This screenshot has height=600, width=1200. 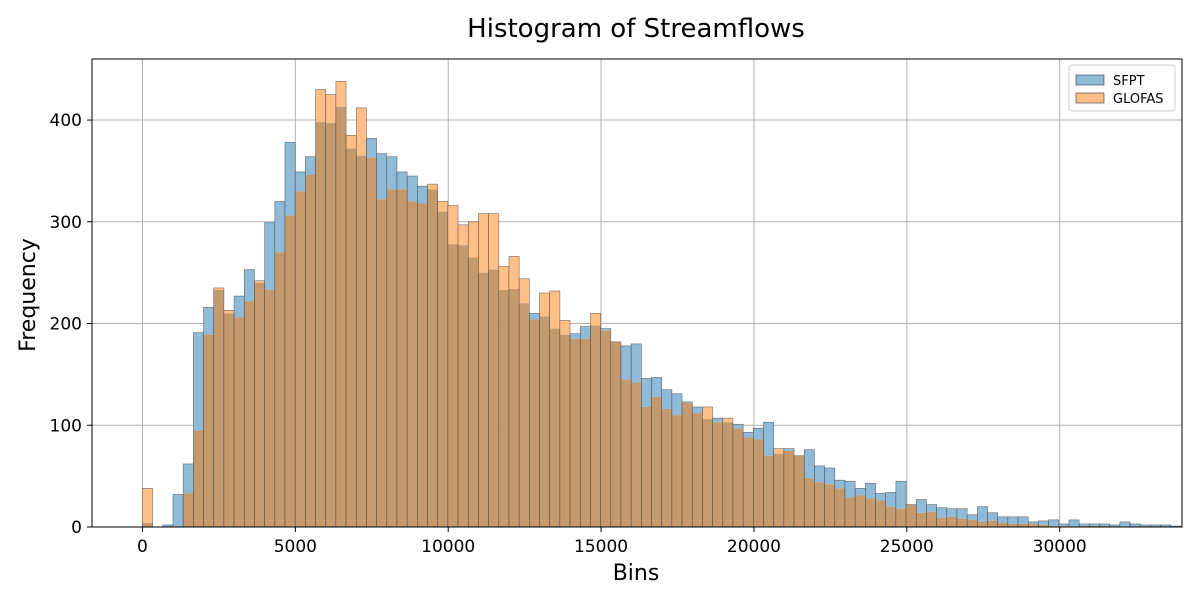 I want to click on x-tick-label: 10000, so click(x=448, y=547).